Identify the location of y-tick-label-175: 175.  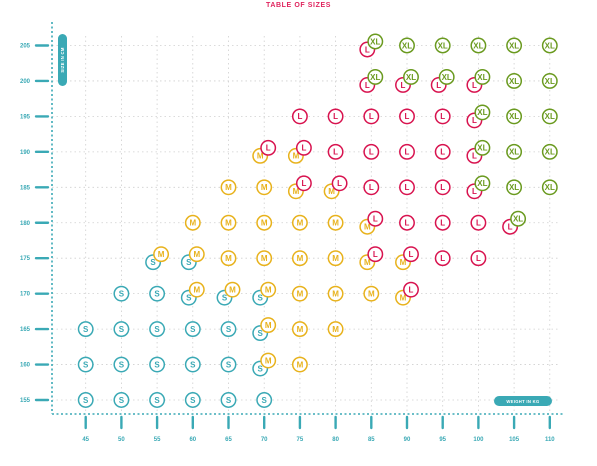
(25, 259).